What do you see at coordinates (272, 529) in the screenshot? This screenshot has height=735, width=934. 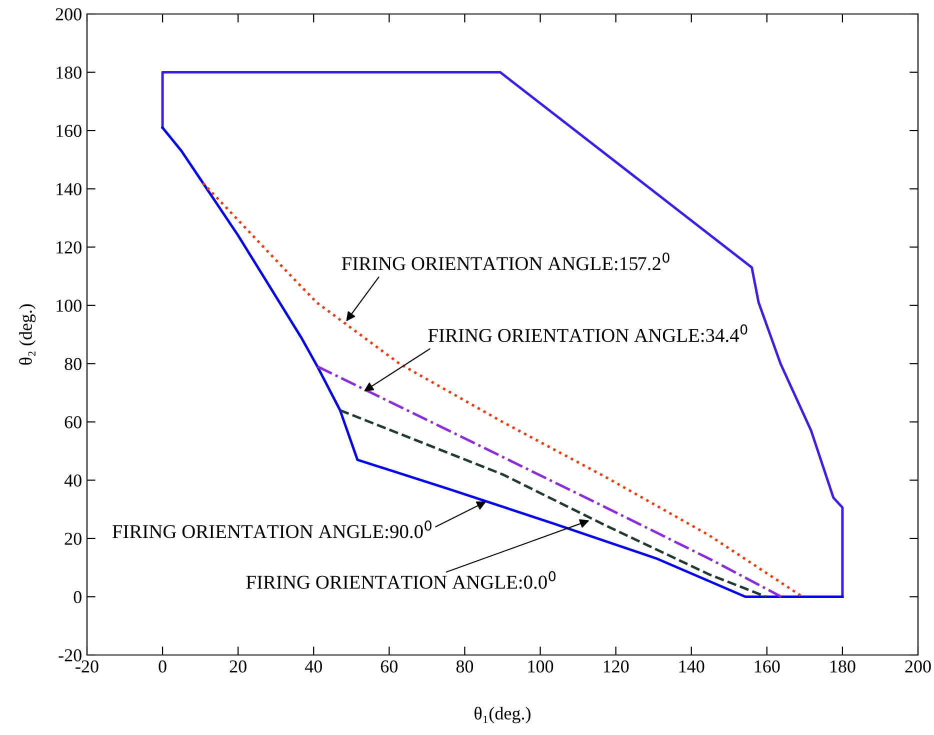 I see `annotation: FIRING ORIENTATION ANGLE:90.0$^{0}$` at bounding box center [272, 529].